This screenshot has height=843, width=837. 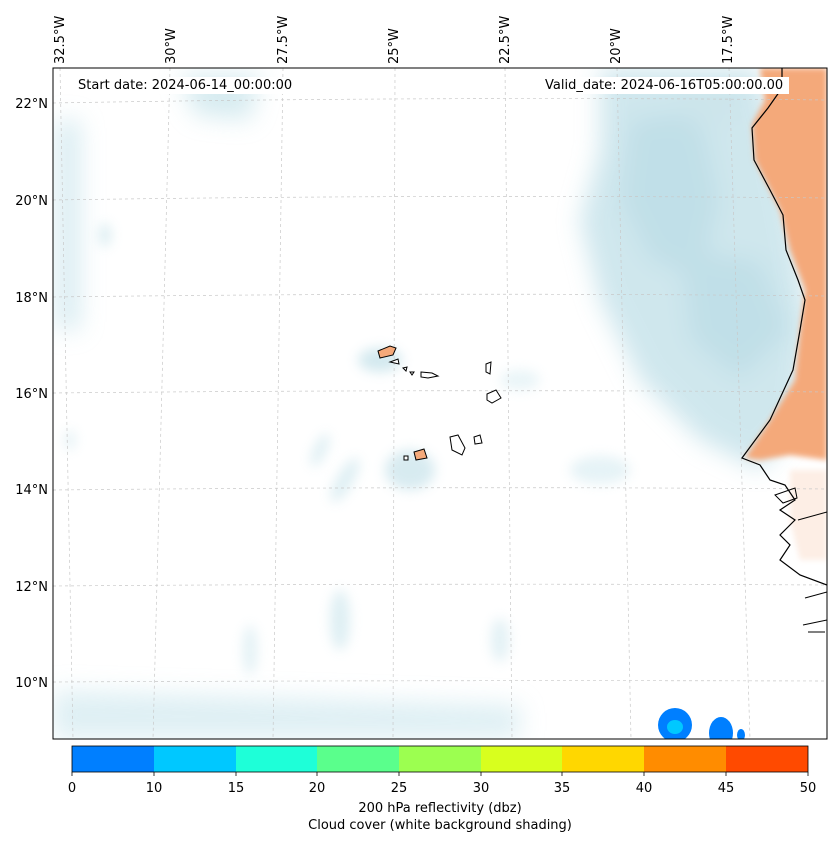 What do you see at coordinates (60, 39) in the screenshot?
I see `lon-label: 32.5°W` at bounding box center [60, 39].